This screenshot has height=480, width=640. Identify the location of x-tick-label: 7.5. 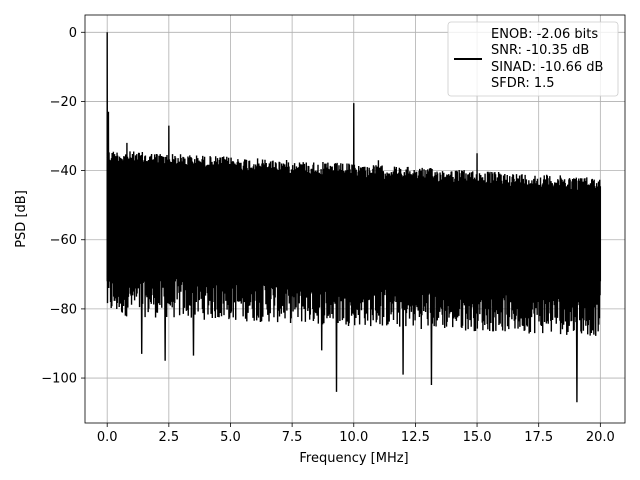
(292, 437).